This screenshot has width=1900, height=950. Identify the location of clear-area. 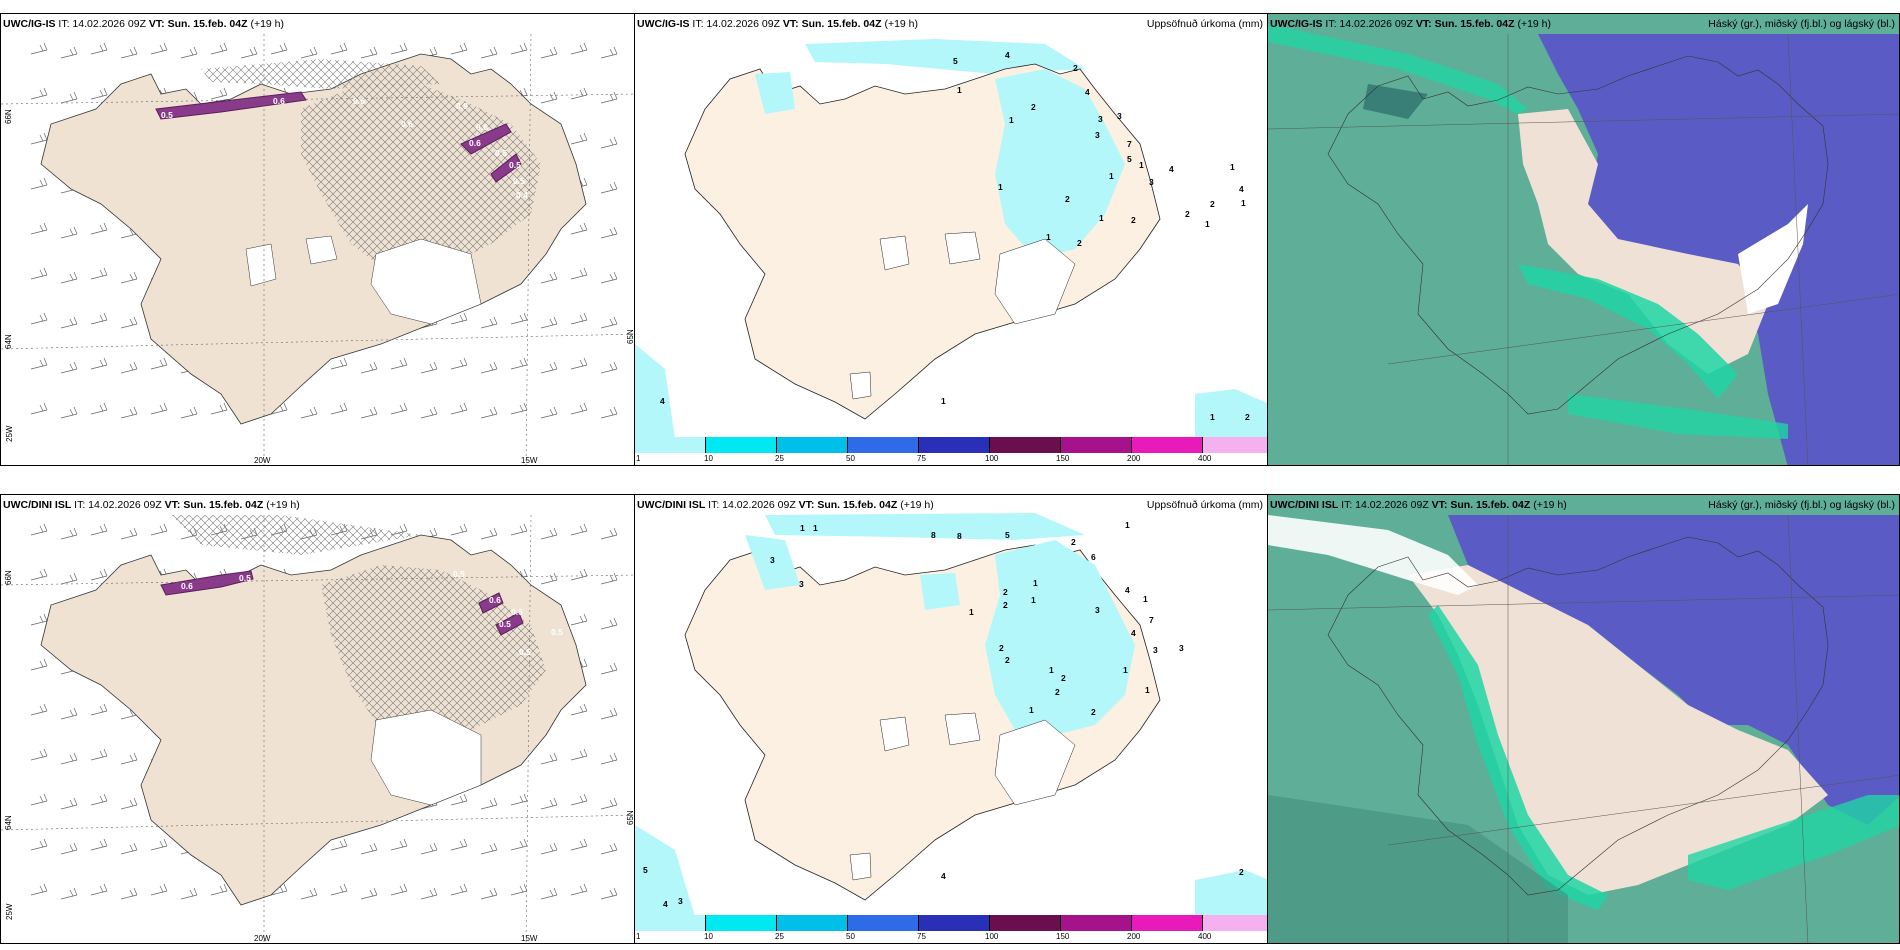
(1618, 730).